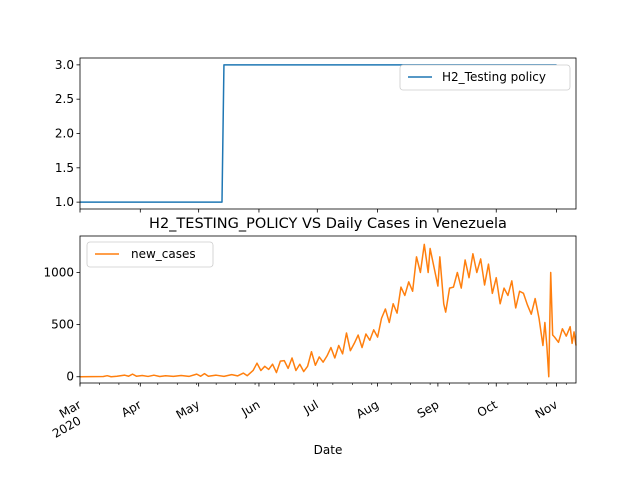 This screenshot has height=480, width=640. What do you see at coordinates (64, 202) in the screenshot?
I see `y-tick-label: 1.0` at bounding box center [64, 202].